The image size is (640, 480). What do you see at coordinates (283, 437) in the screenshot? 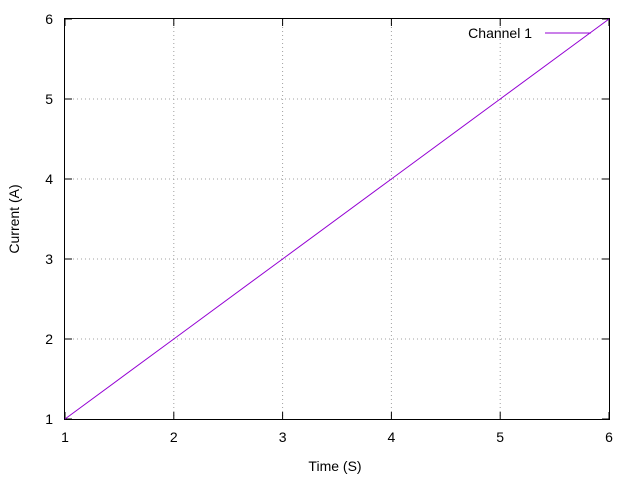
I see `x-tick-label: 3` at bounding box center [283, 437].